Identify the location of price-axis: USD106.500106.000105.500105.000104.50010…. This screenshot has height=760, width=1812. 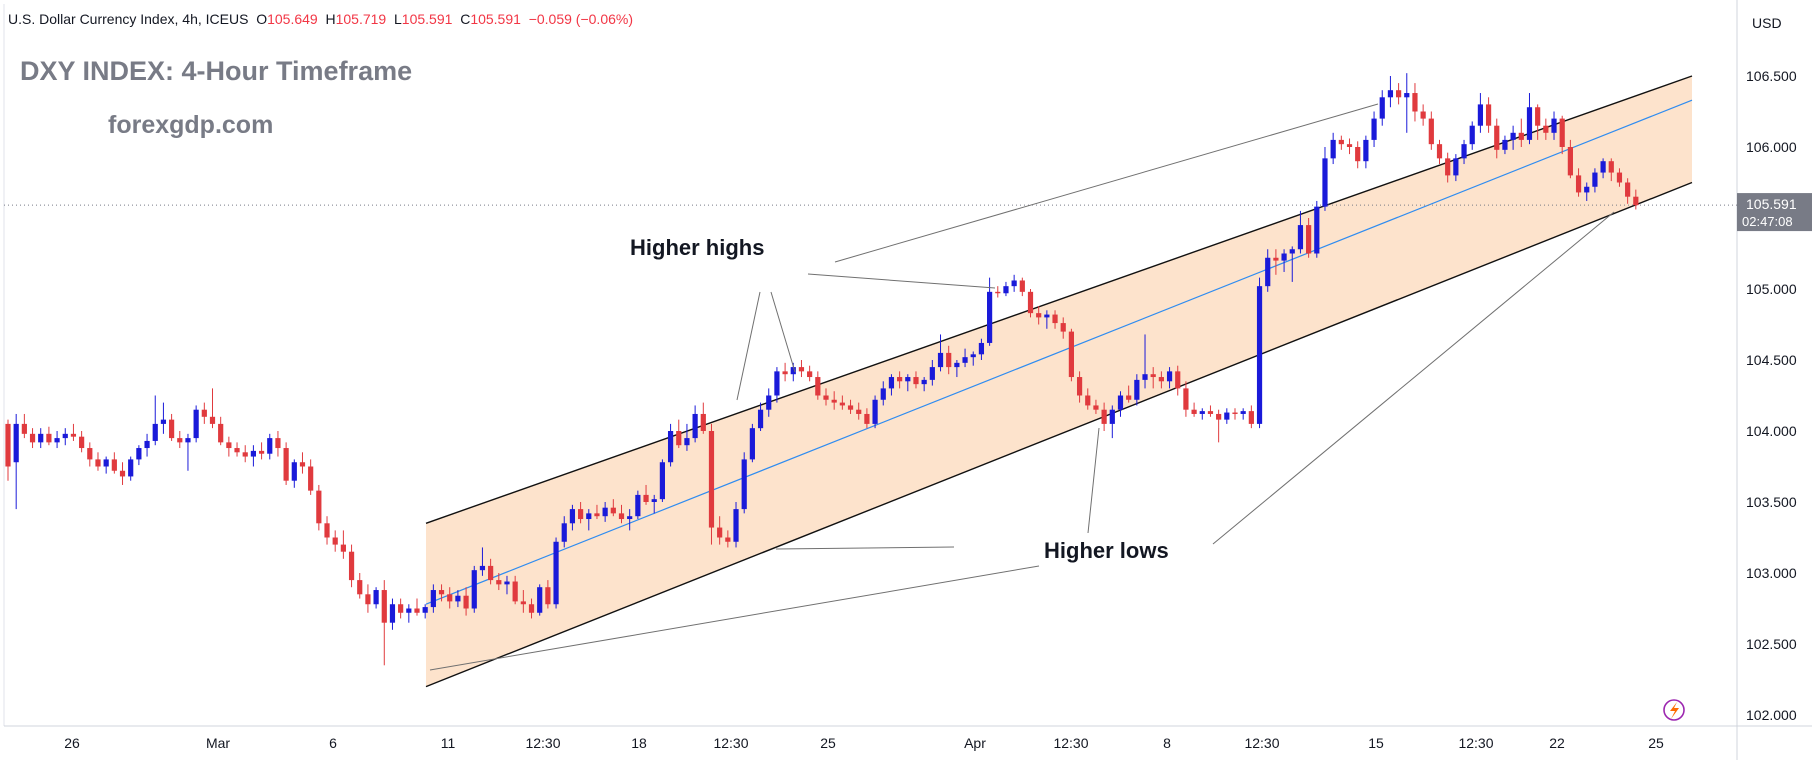
(1774, 369).